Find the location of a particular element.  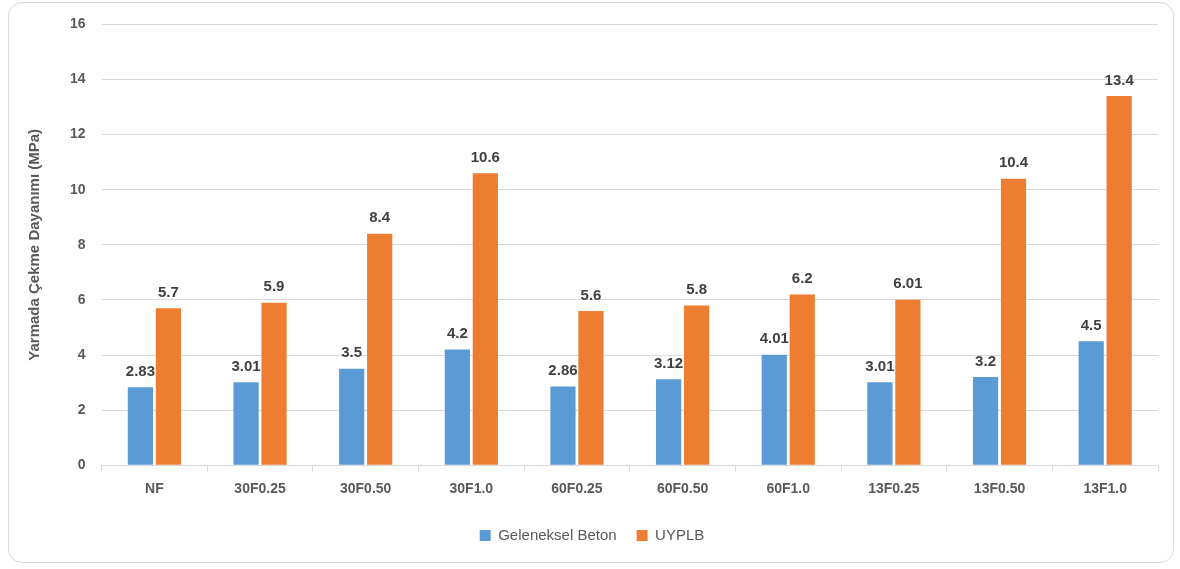

data-label: 10.6 is located at coordinates (485, 156).